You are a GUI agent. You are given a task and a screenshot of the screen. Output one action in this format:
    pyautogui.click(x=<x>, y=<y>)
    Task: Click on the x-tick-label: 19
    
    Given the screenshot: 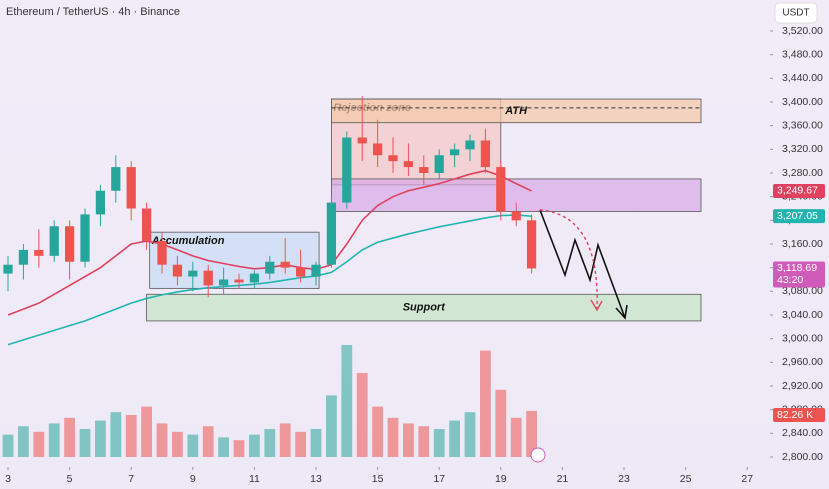 What is the action you would take?
    pyautogui.click(x=501, y=479)
    